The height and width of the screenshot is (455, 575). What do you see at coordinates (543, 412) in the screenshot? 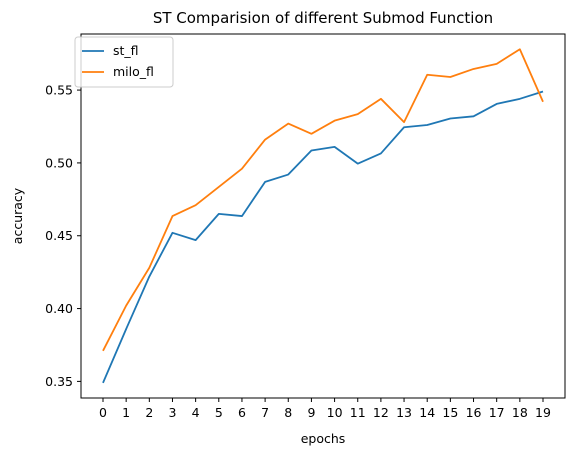
I see `x-tick-label: 19` at bounding box center [543, 412].